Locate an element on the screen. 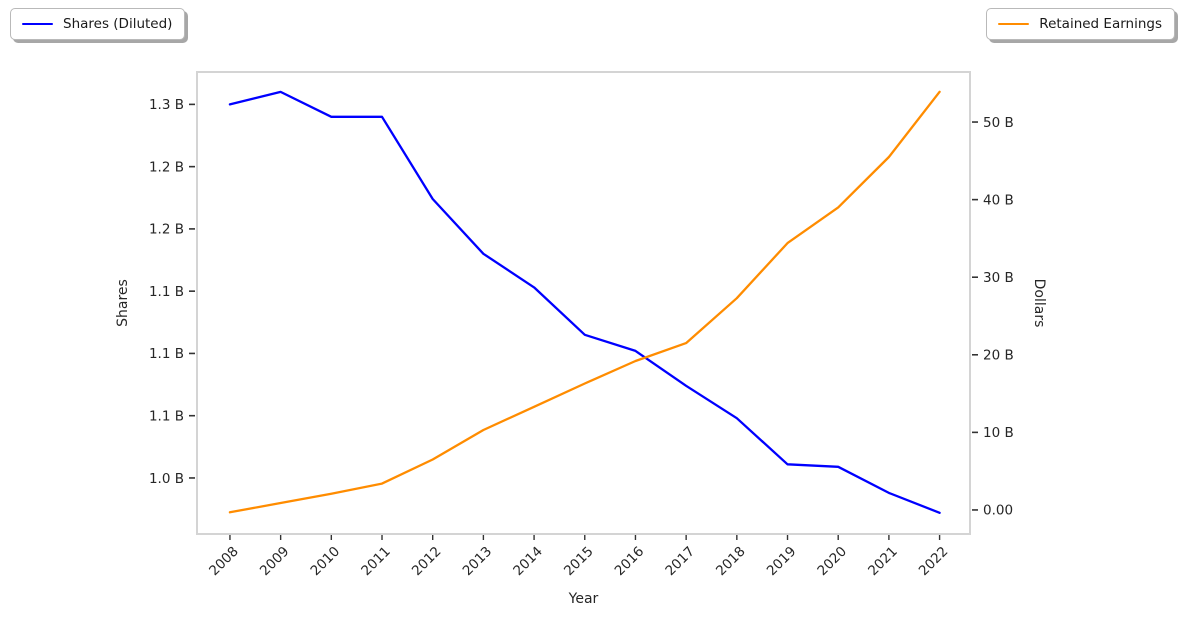 The image size is (1183, 618). x-axis-tick-label: 2017 is located at coordinates (680, 562).